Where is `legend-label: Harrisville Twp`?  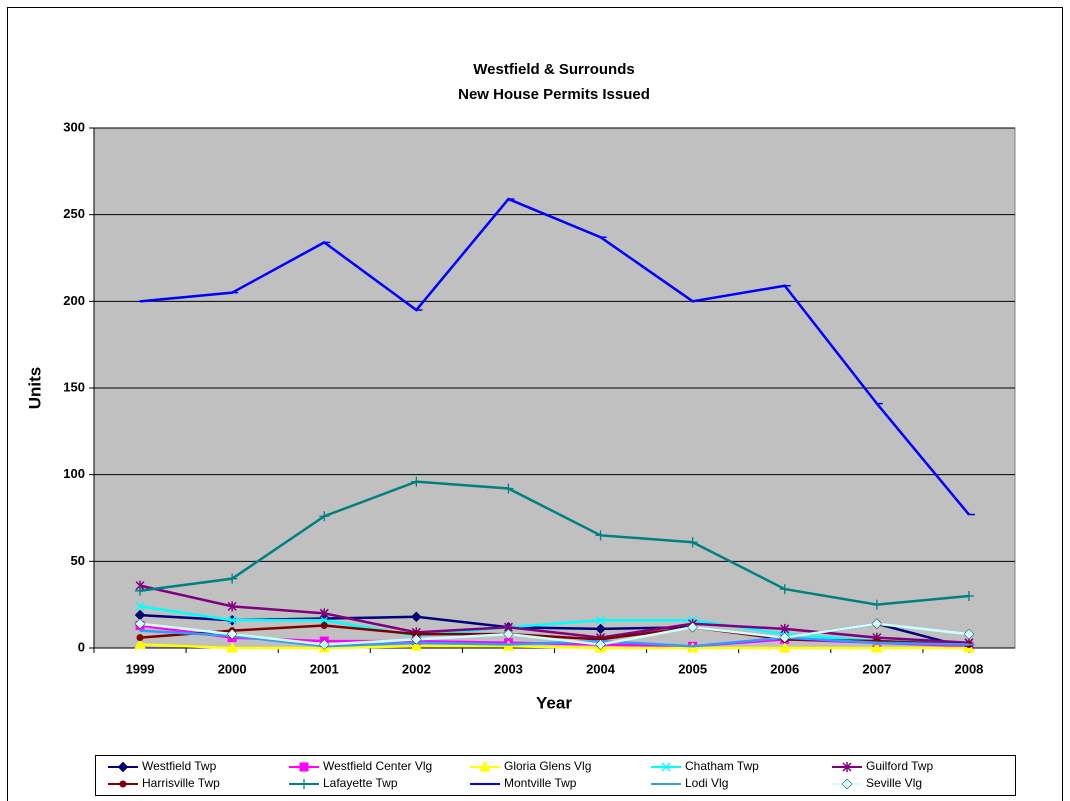
legend-label: Harrisville Twp is located at coordinates (181, 783).